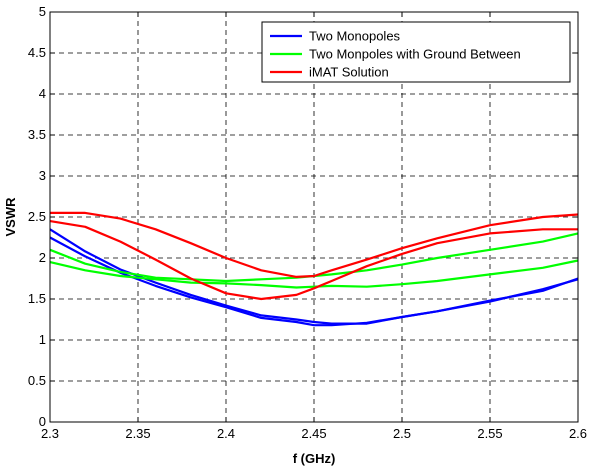 The height and width of the screenshot is (470, 590). Describe the element at coordinates (349, 72) in the screenshot. I see `legend-label: iMAT Solution` at that location.